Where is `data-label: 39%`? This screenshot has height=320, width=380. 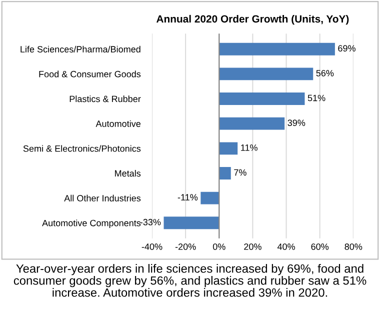
data-label: 39% is located at coordinates (297, 123).